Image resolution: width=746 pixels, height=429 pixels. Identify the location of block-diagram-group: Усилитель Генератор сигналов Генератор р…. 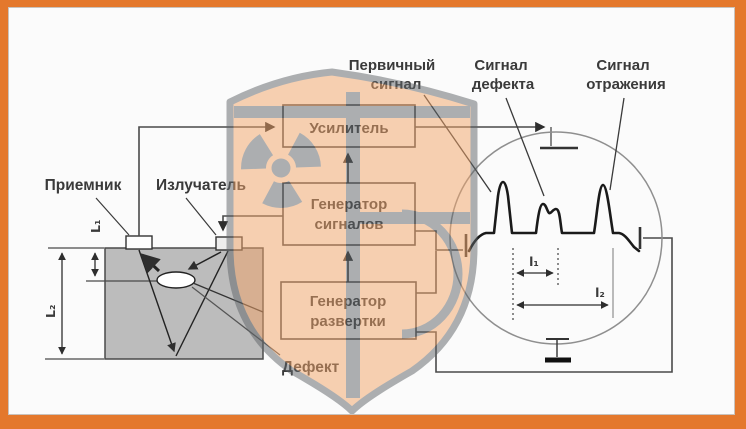
(348, 222).